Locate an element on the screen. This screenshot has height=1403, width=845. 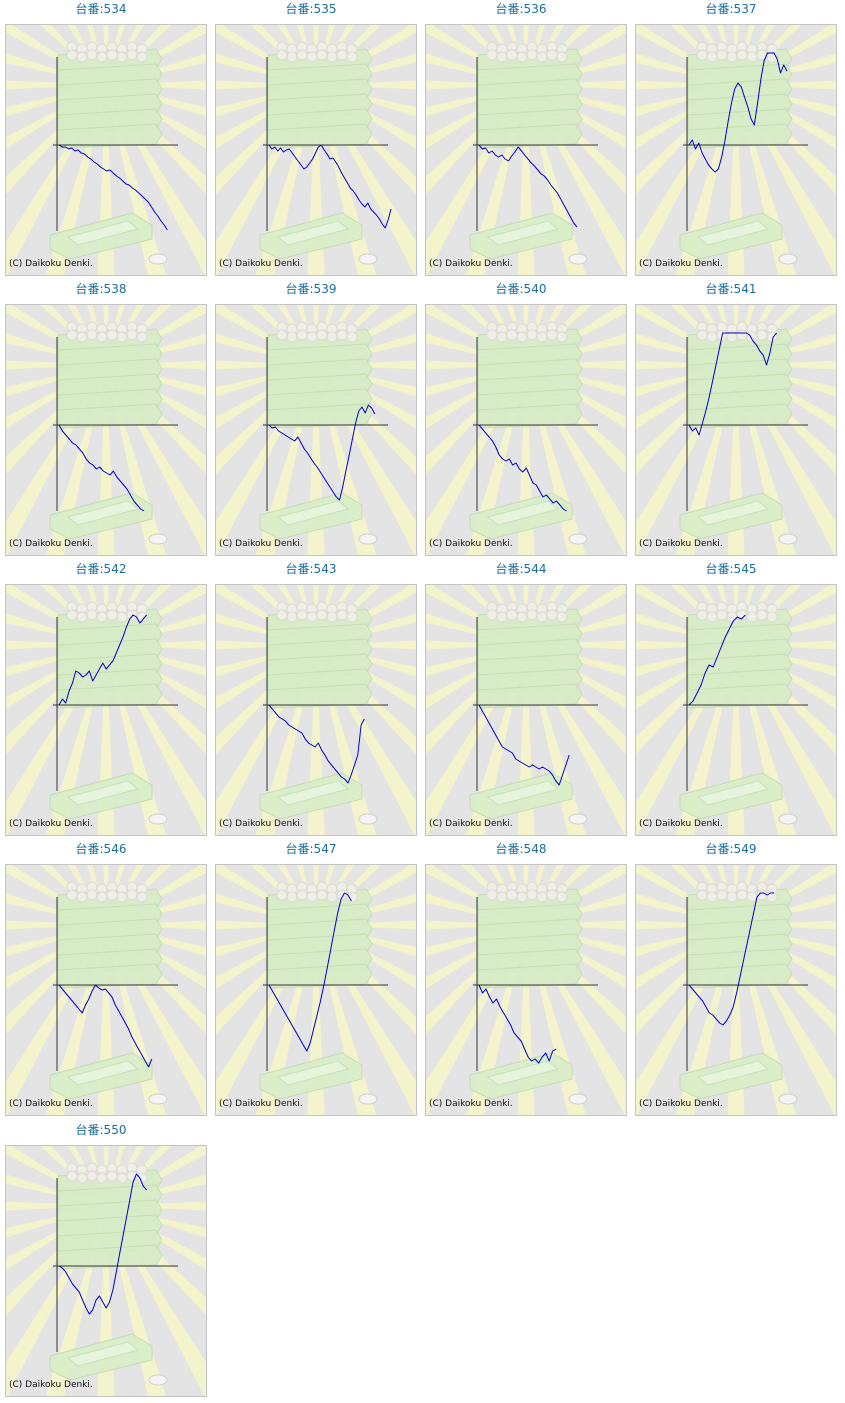
chart-cell: 台番:537 (C) Daikoku Denki. is located at coordinates (735, 138).